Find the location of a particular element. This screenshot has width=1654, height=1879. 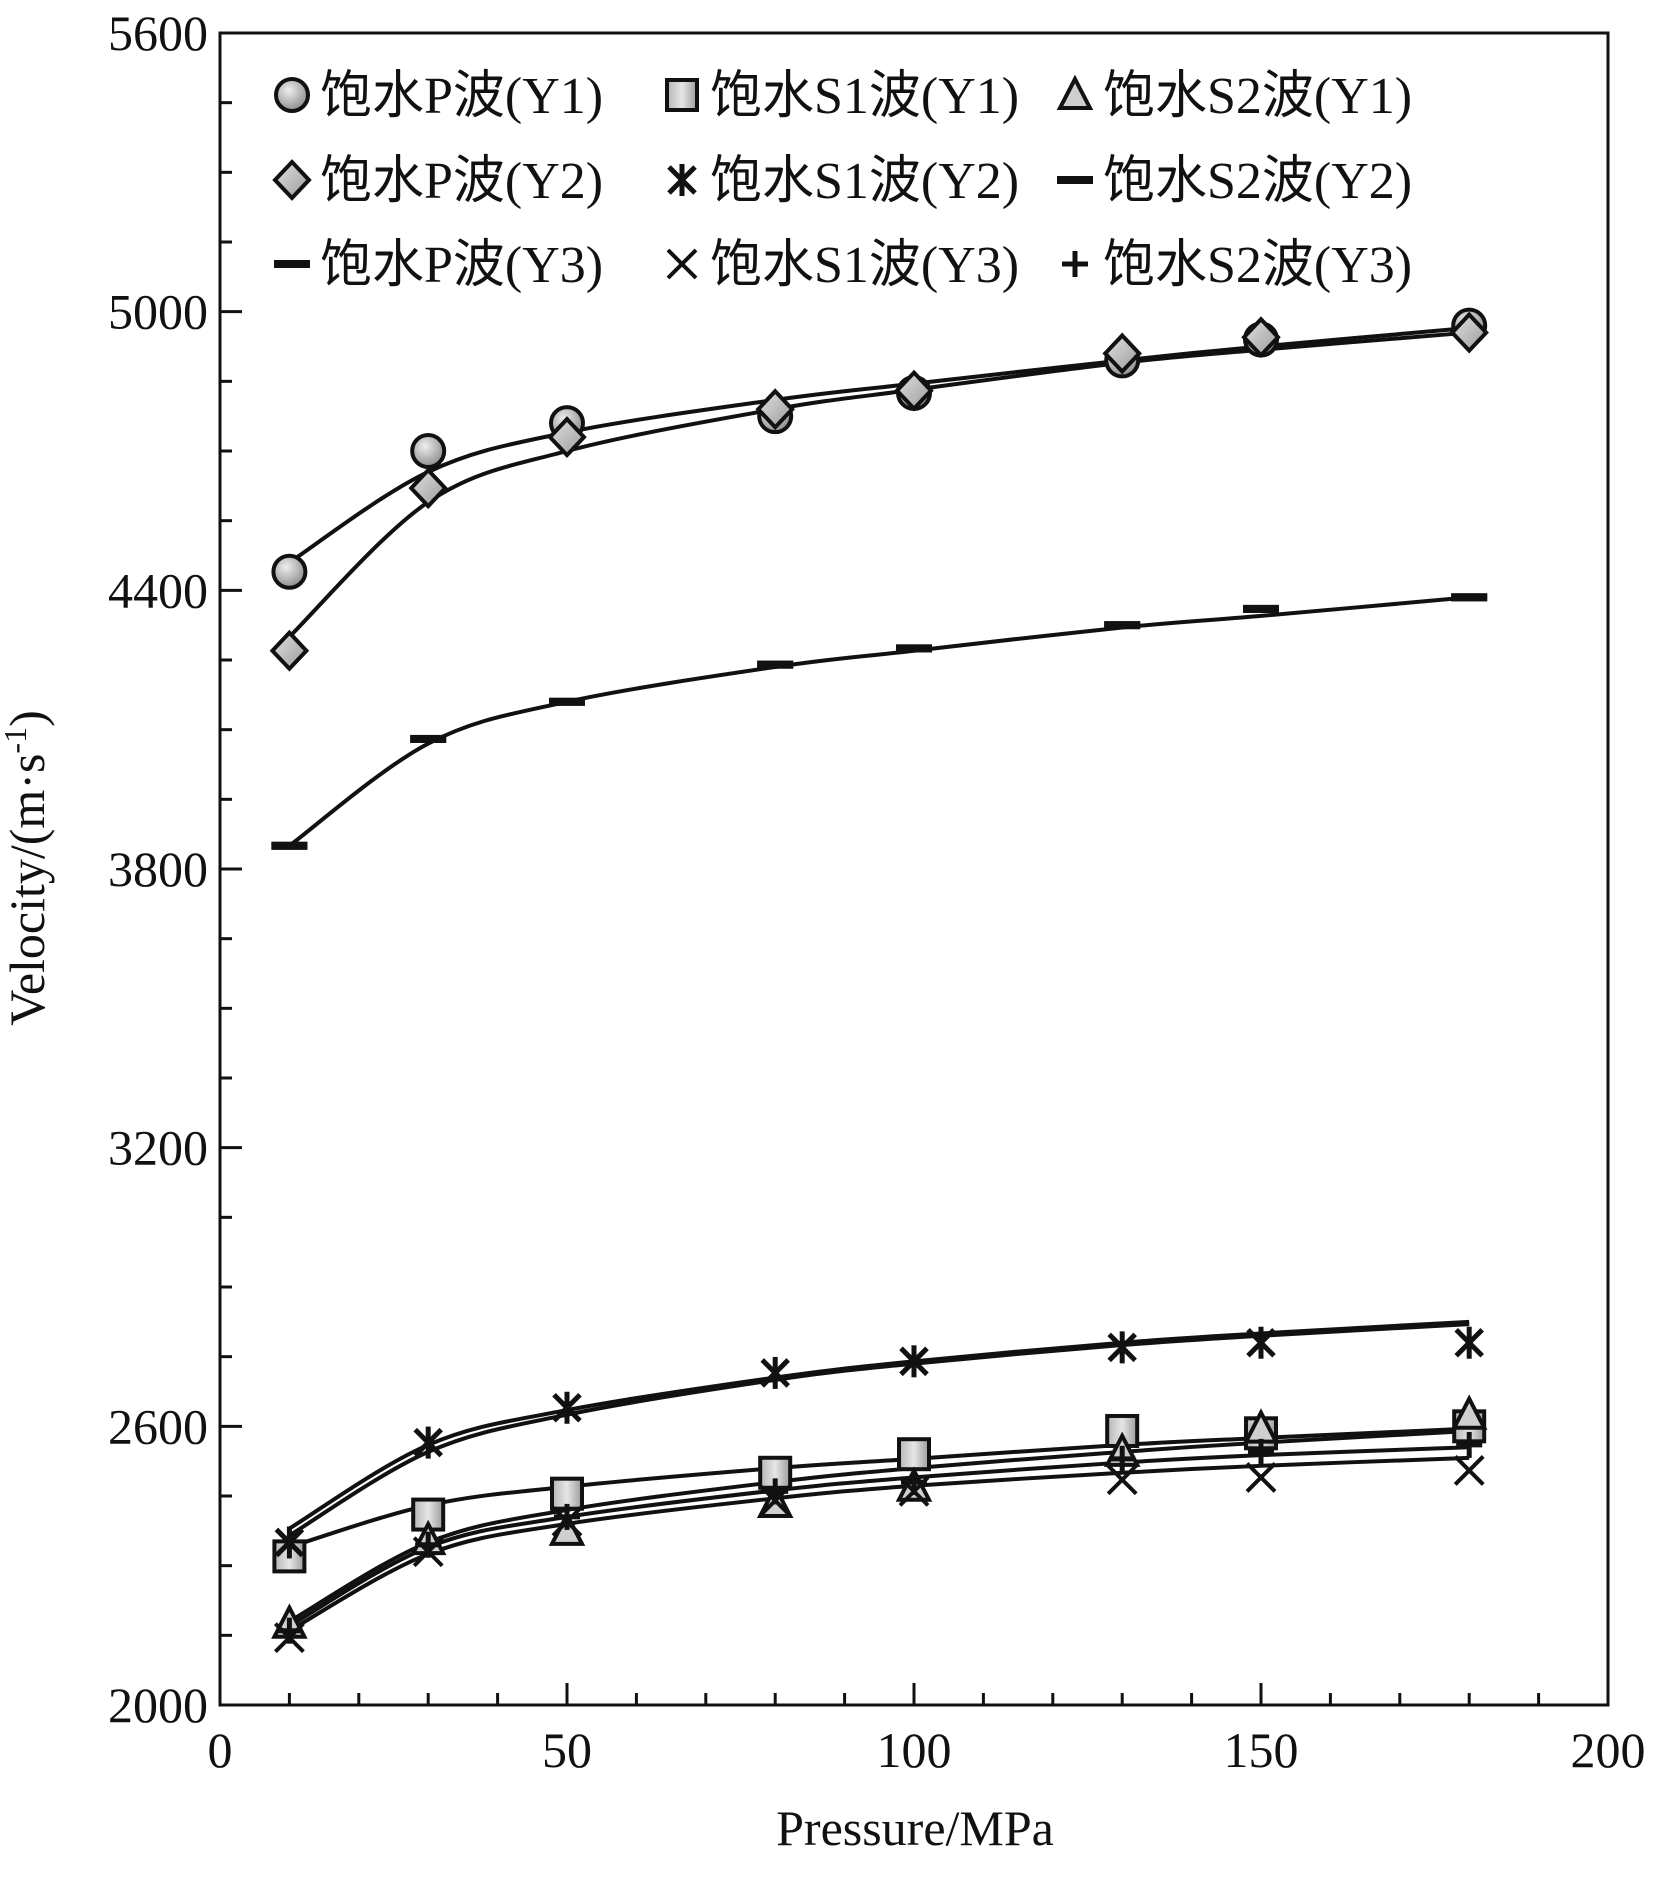

y-tick-label: 5000 is located at coordinates (158, 312).